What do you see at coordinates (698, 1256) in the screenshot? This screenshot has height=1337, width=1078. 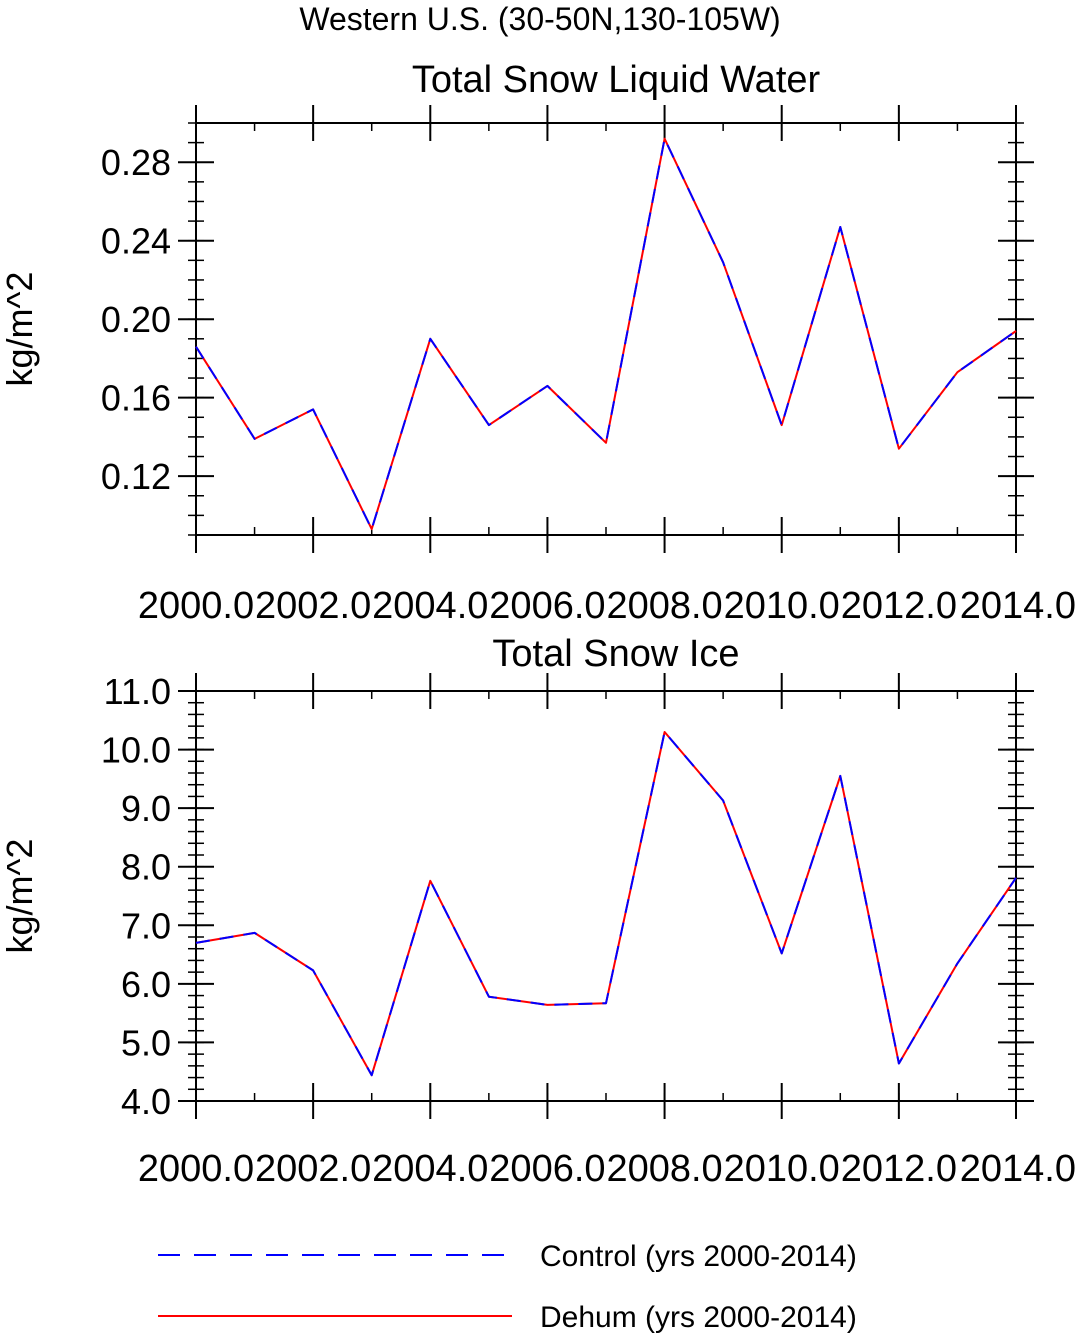 I see `legend-control-label: Control (yrs 2000-2014)` at bounding box center [698, 1256].